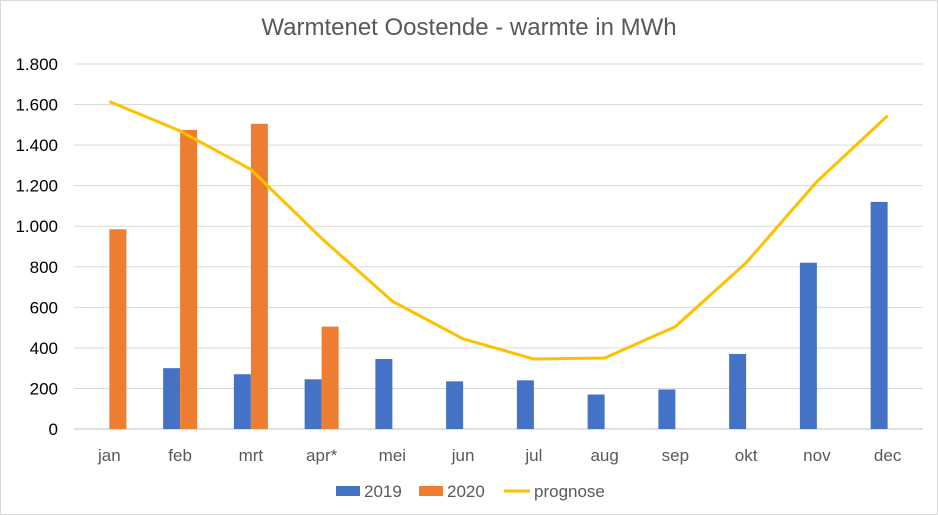  Describe the element at coordinates (44, 267) in the screenshot. I see `y-tick-label: 800` at that location.